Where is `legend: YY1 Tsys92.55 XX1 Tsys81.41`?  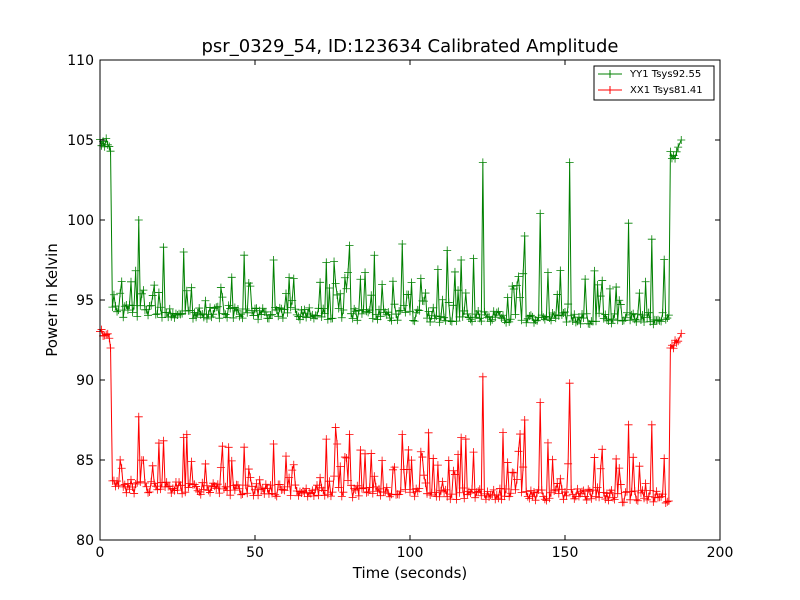 legend: YY1 Tsys92.55 XX1 Tsys81.41 is located at coordinates (654, 83).